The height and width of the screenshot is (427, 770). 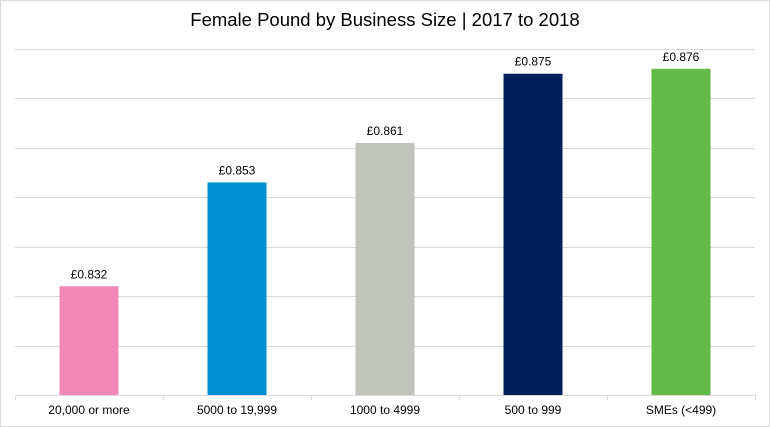 What do you see at coordinates (237, 410) in the screenshot?
I see `x-tick-label: 5000 to 19,999` at bounding box center [237, 410].